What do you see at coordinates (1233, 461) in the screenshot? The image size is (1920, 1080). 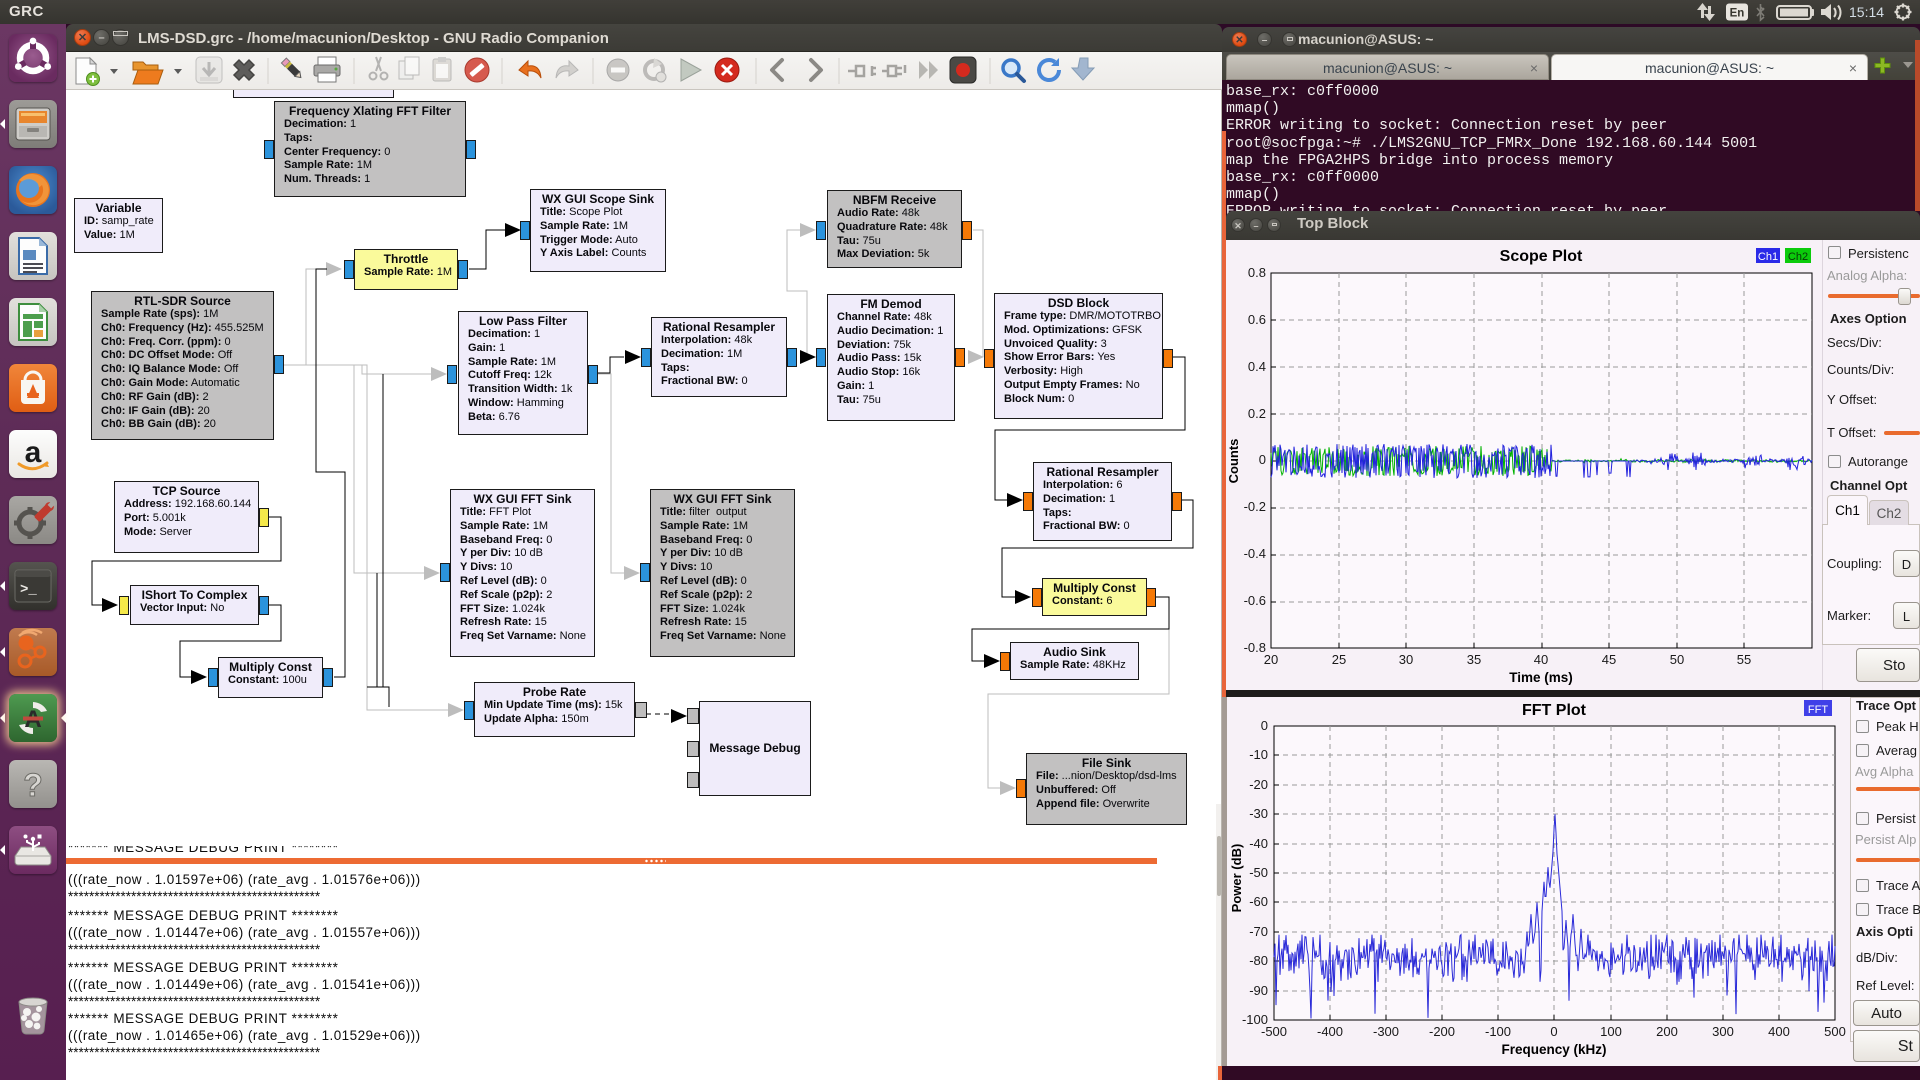 I see `svg-text: Counts` at bounding box center [1233, 461].